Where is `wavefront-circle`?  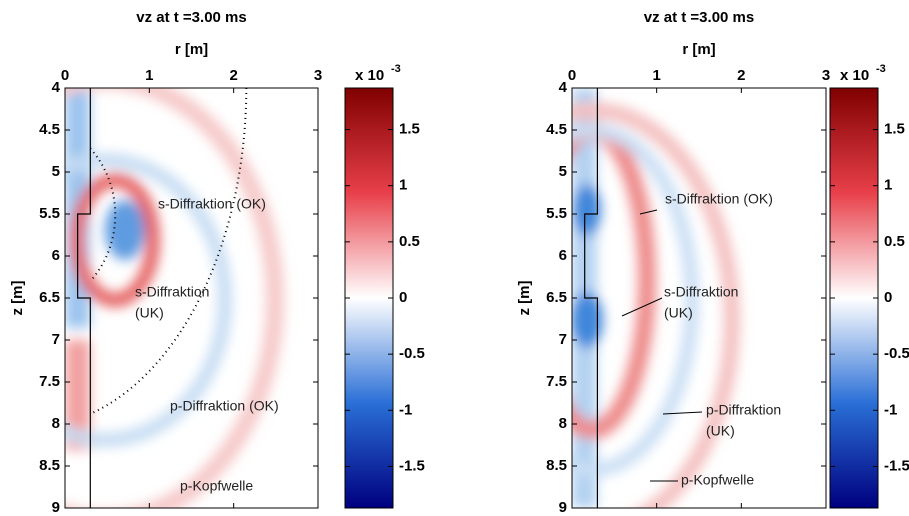
wavefront-circle is located at coordinates (168, 251).